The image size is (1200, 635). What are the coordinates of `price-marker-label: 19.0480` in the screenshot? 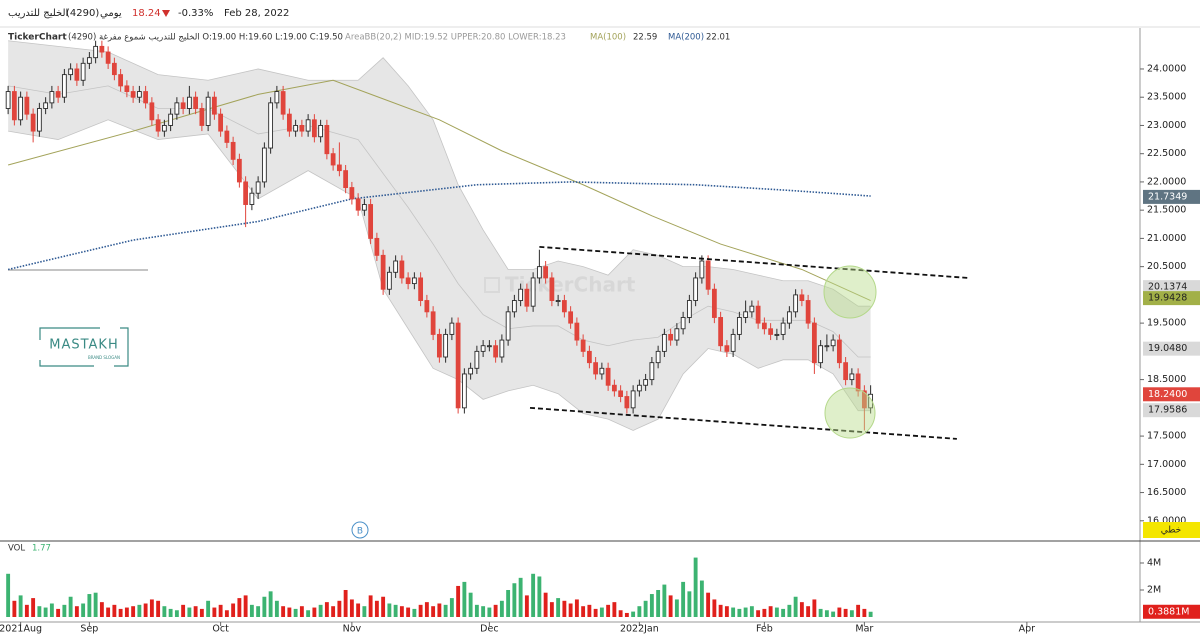 It's located at (1167, 348).